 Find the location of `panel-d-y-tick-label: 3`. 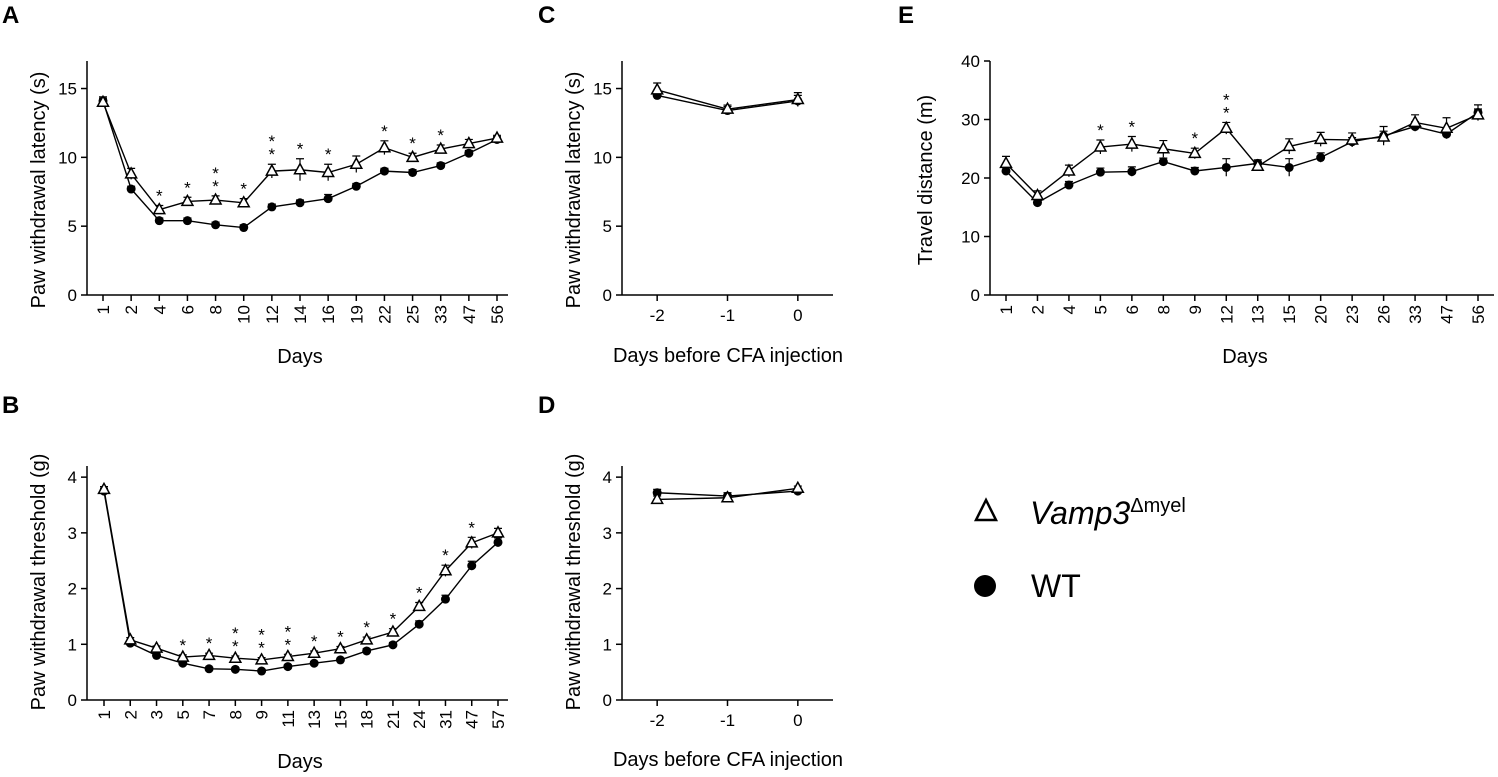

panel-d-y-tick-label: 3 is located at coordinates (607, 533).